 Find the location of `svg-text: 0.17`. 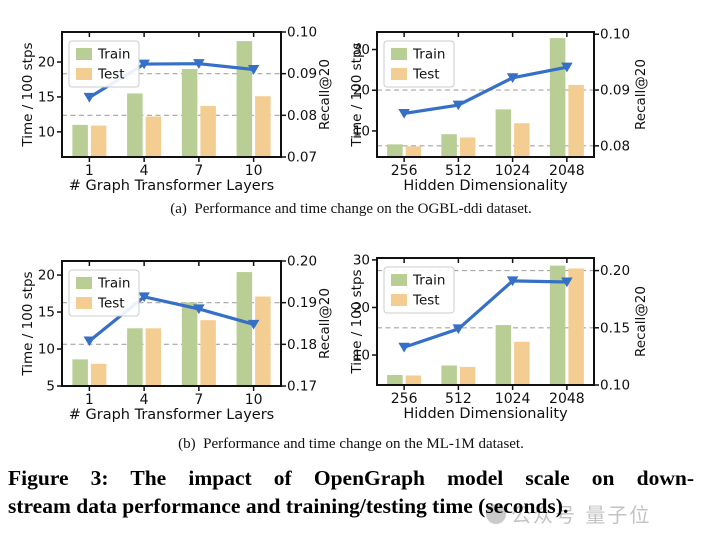

svg-text: 0.17 is located at coordinates (302, 387).